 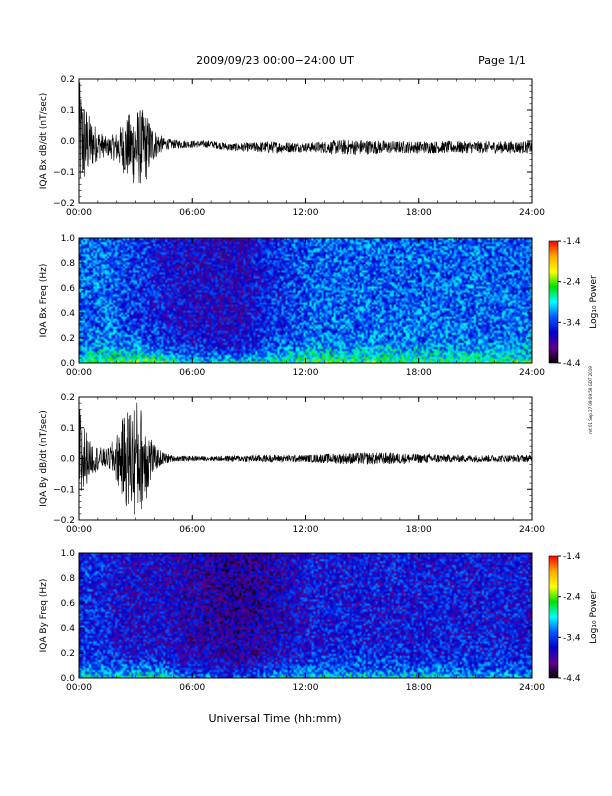 What do you see at coordinates (305, 133) in the screenshot?
I see `bx-dbdt-trace` at bounding box center [305, 133].